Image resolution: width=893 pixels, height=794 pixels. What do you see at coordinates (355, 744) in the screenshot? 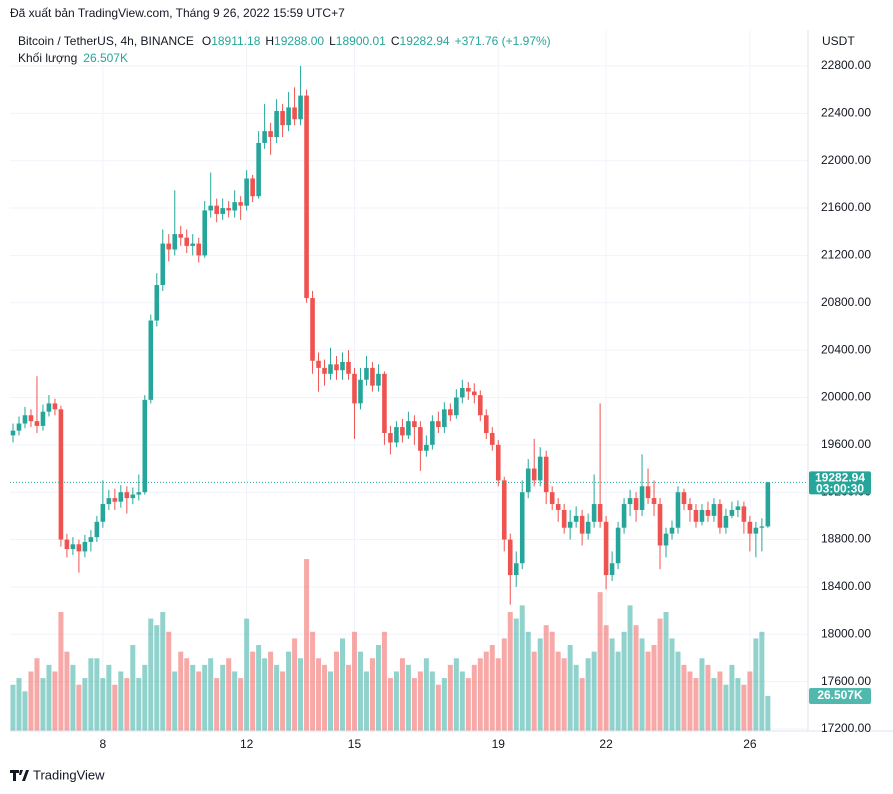
I see `x-tick-label: 15` at bounding box center [355, 744].